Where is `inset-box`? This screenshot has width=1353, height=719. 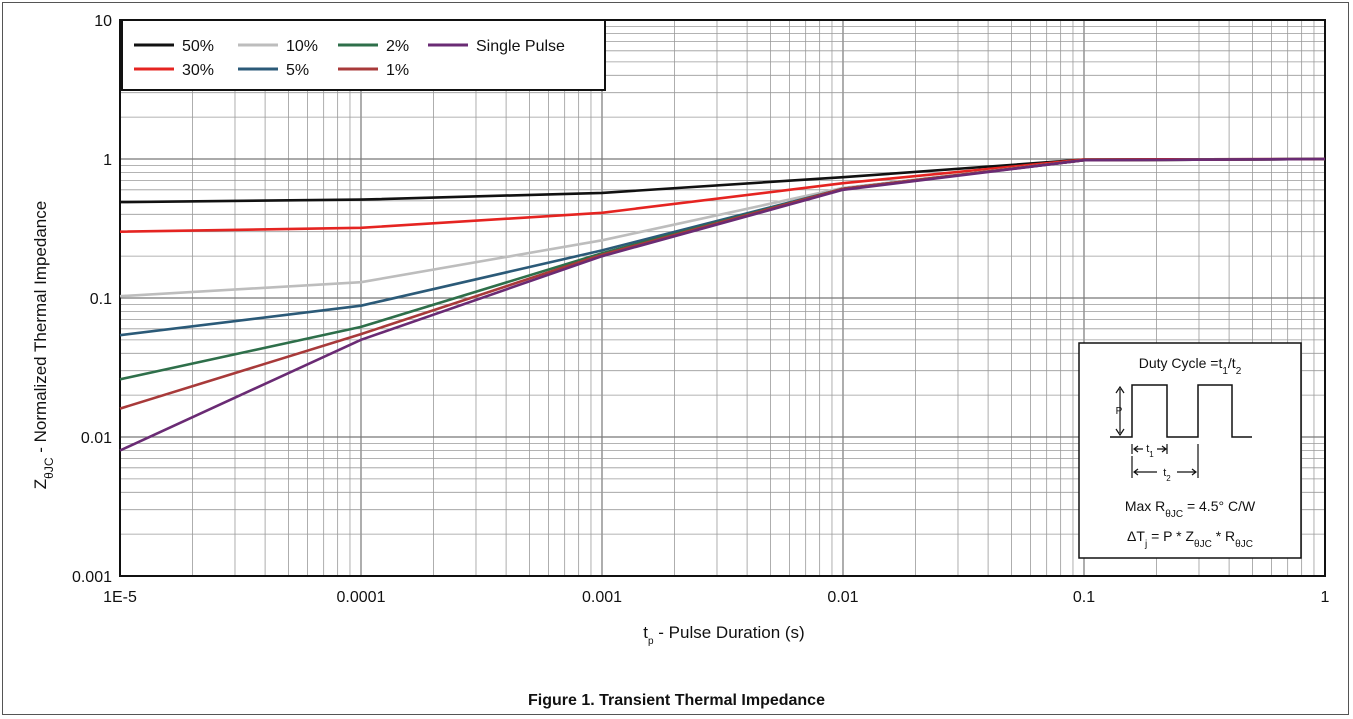 inset-box is located at coordinates (1190, 450).